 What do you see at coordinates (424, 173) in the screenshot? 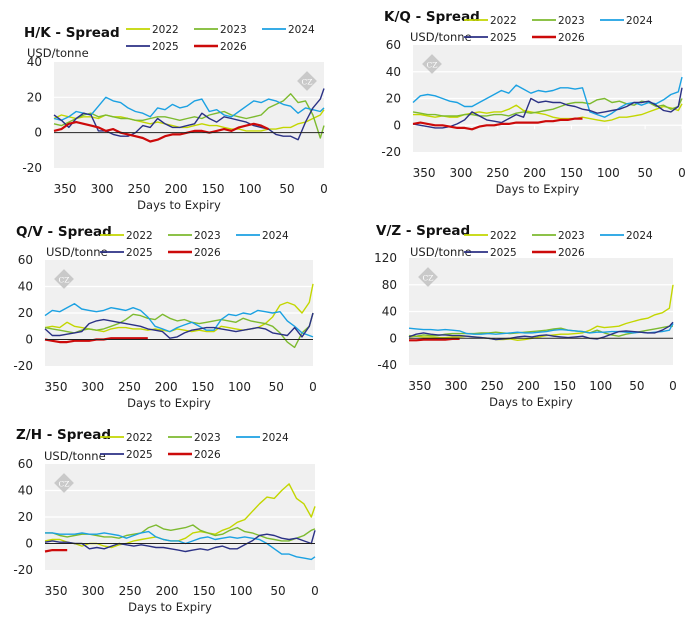
I see `x-tick-label: 350` at bounding box center [424, 173].